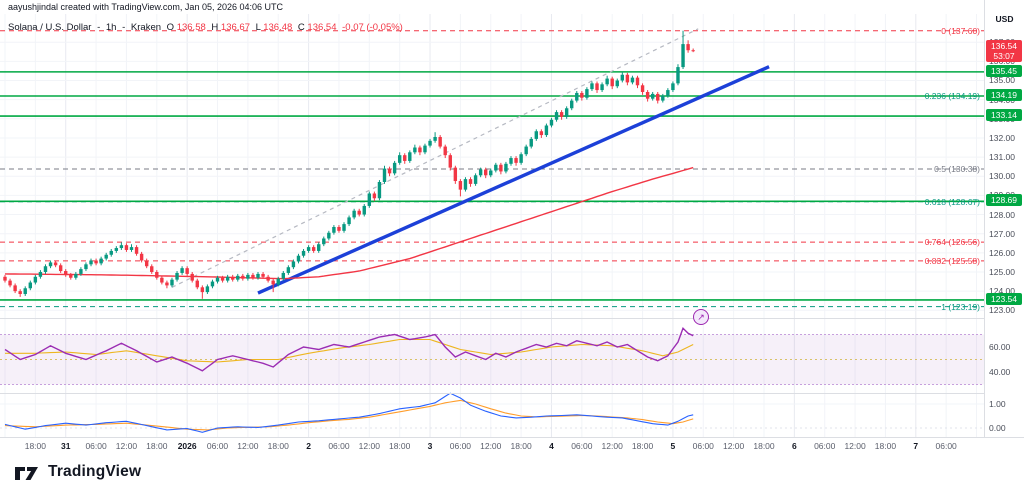  Describe the element at coordinates (916, 446) in the screenshot. I see `time-tick-label: 7` at that location.